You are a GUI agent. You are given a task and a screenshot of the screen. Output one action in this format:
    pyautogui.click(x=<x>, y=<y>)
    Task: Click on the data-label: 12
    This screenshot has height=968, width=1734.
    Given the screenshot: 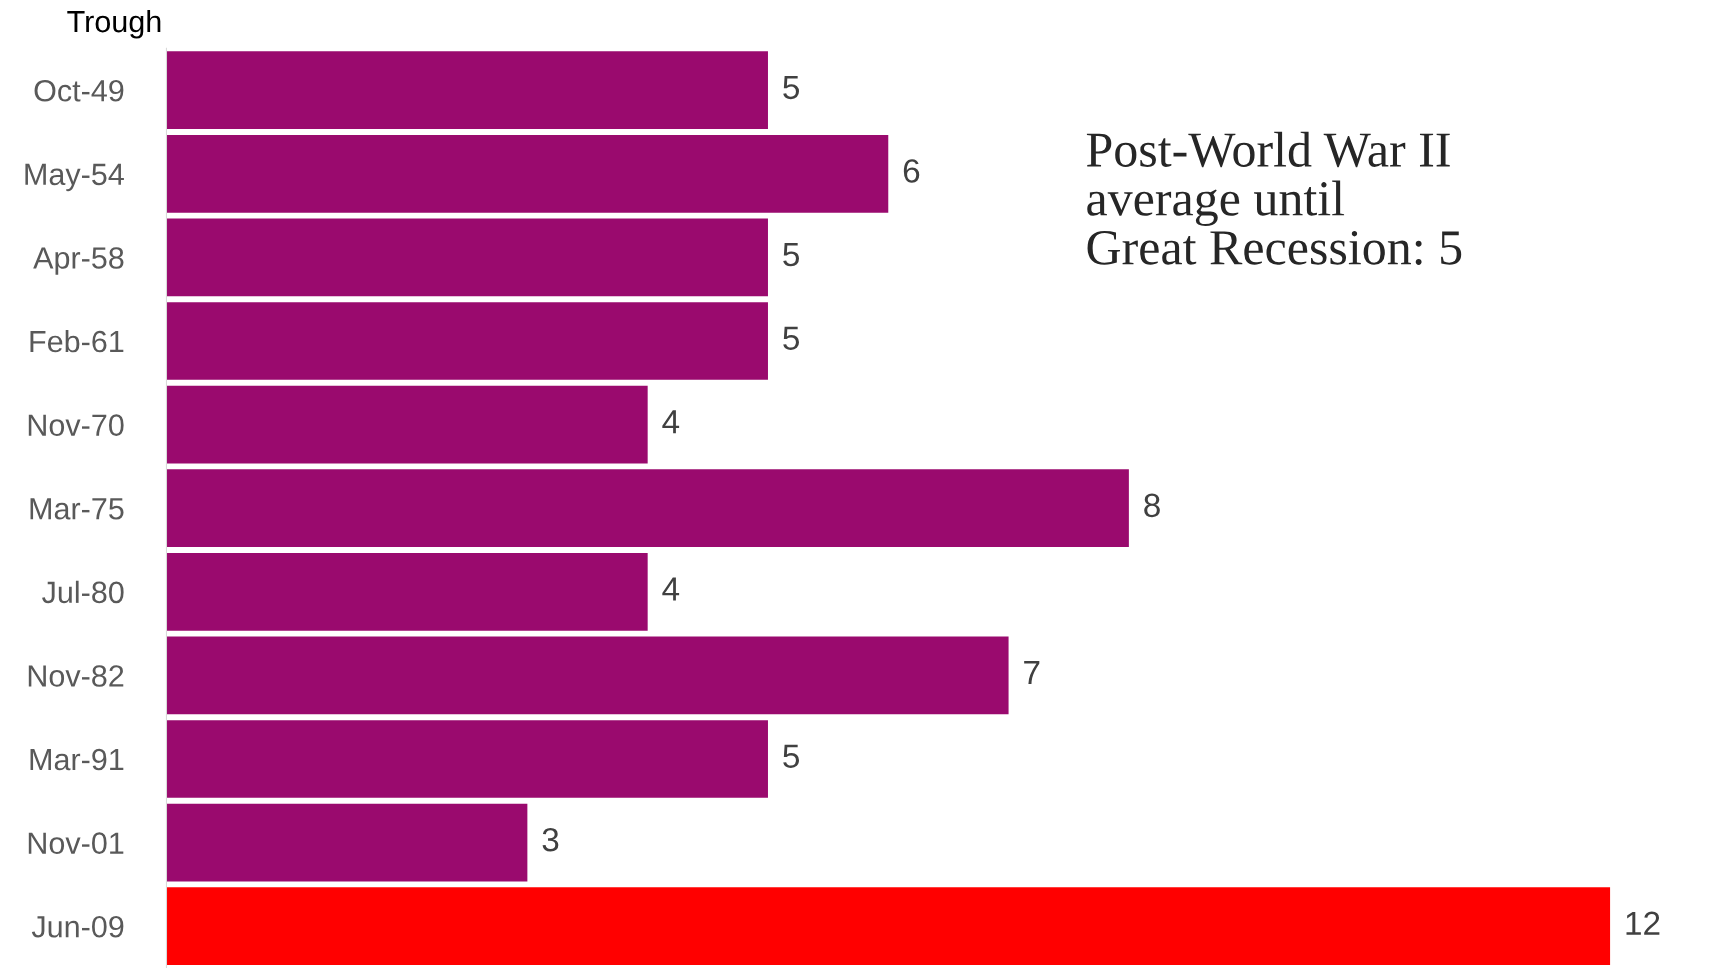 What is the action you would take?
    pyautogui.click(x=1643, y=923)
    